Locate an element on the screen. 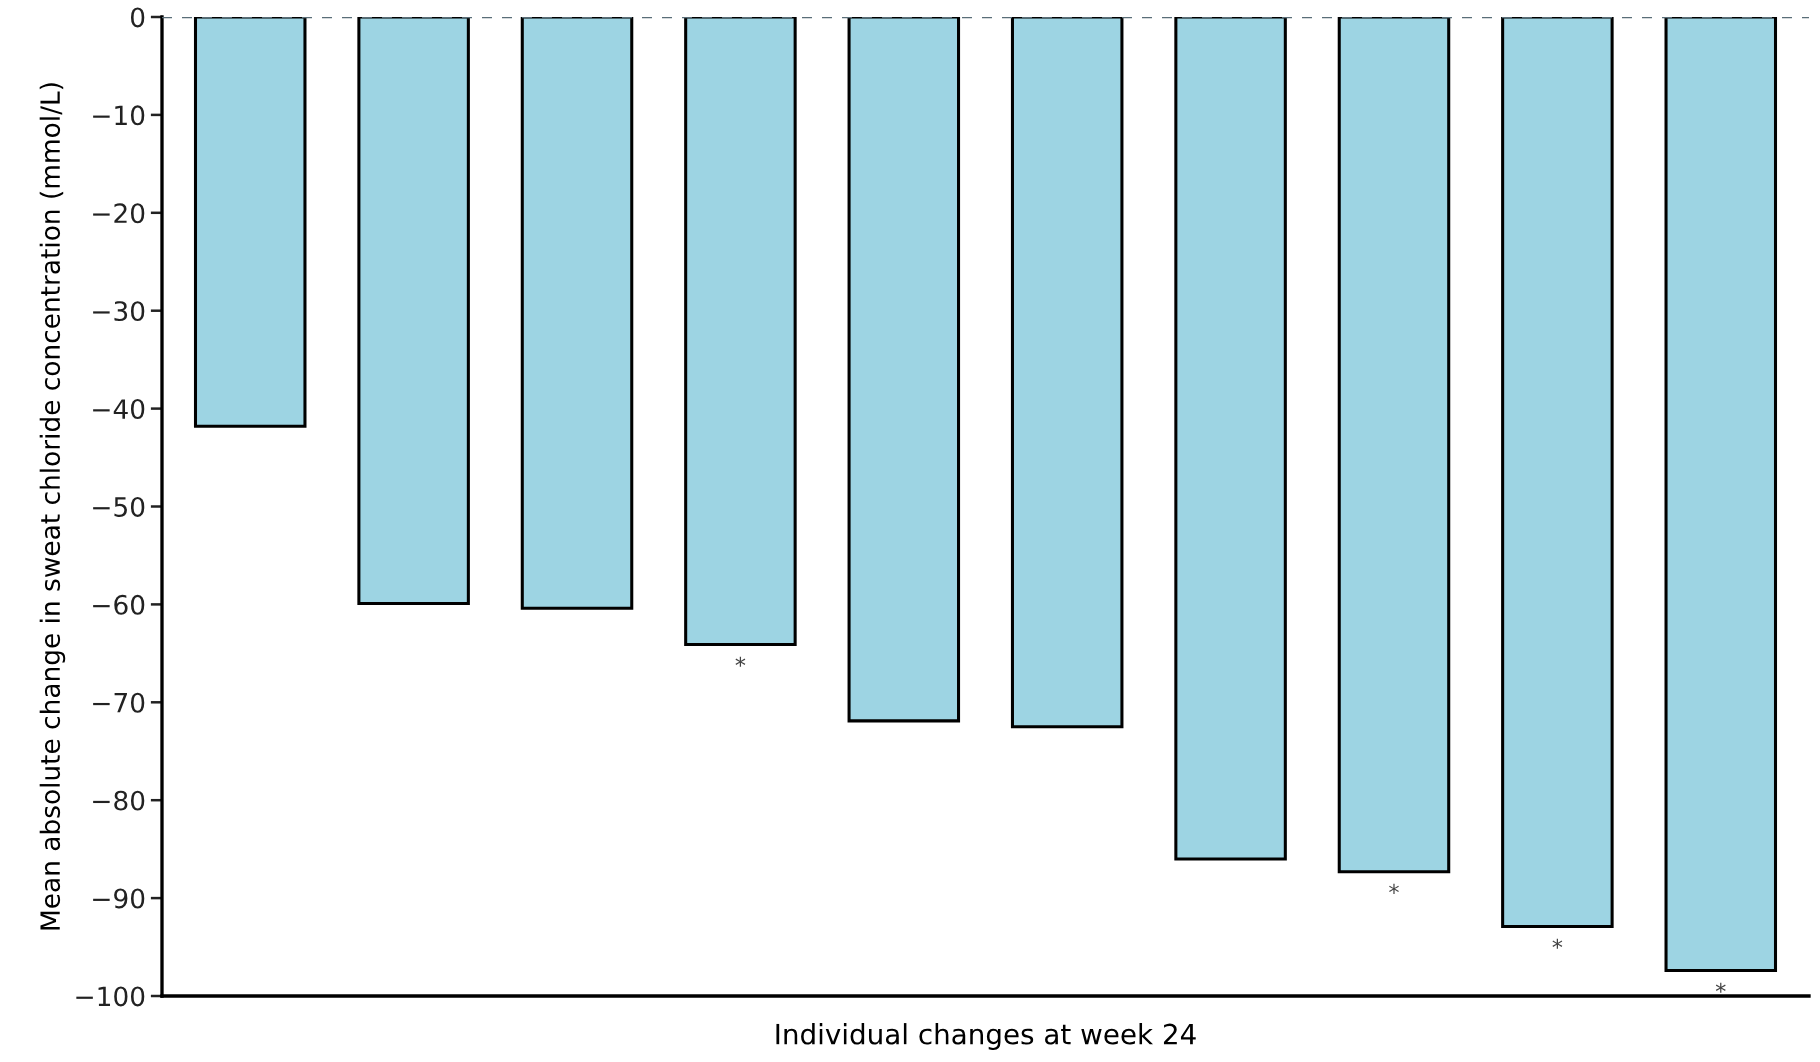 This screenshot has height=1062, width=1820. y-axis-title: Mean absolute change in sweat chloride concentration (mmol/L) is located at coordinates (52, 506).